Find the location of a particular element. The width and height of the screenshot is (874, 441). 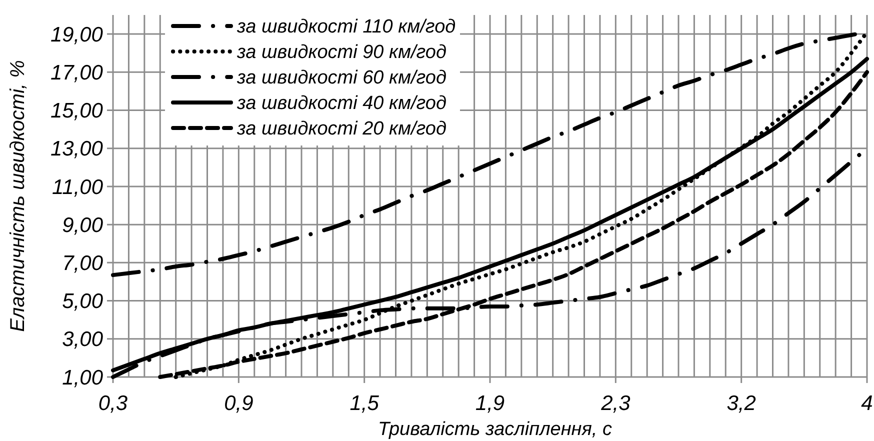

y-tick-label: 1,00 is located at coordinates (83, 378).